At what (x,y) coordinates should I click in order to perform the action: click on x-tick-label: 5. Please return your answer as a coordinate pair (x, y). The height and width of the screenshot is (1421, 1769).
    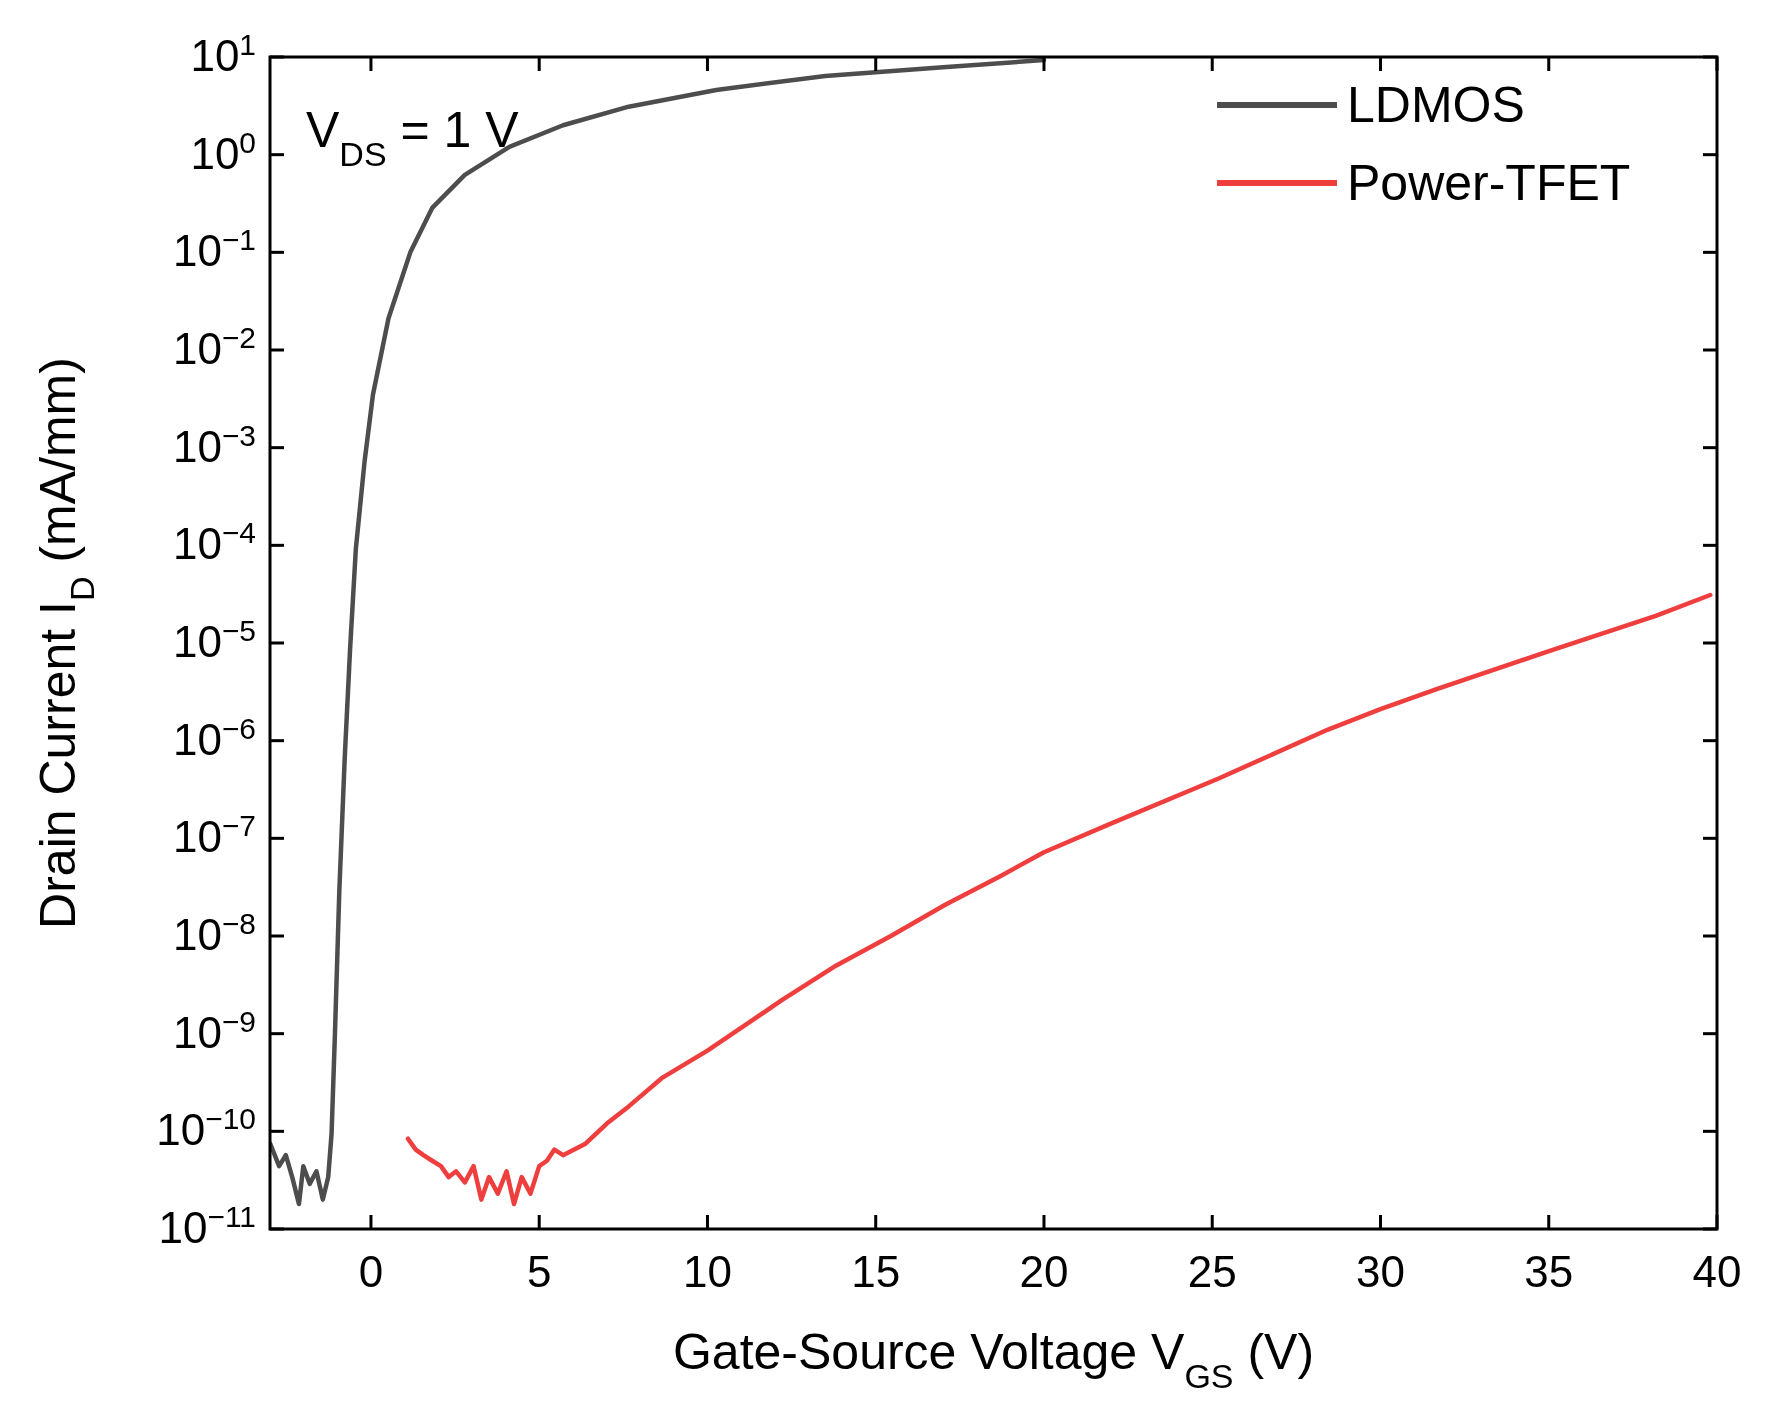
    Looking at the image, I should click on (539, 1271).